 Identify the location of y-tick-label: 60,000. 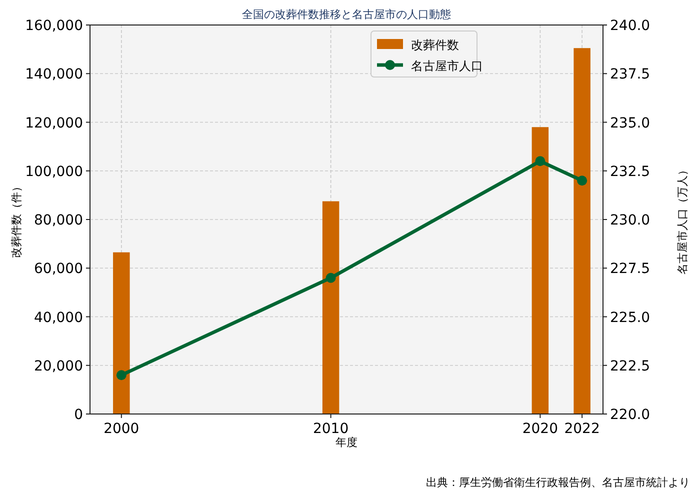
(58, 269).